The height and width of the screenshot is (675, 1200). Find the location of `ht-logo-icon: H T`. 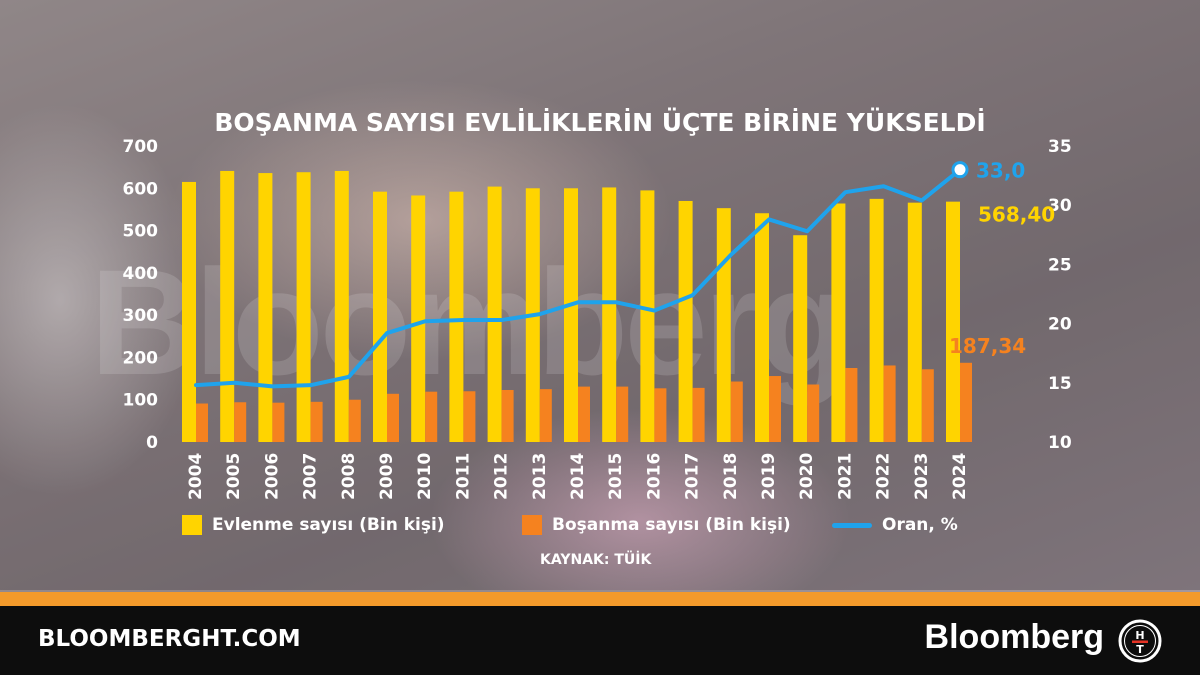

ht-logo-icon: H T is located at coordinates (1140, 641).